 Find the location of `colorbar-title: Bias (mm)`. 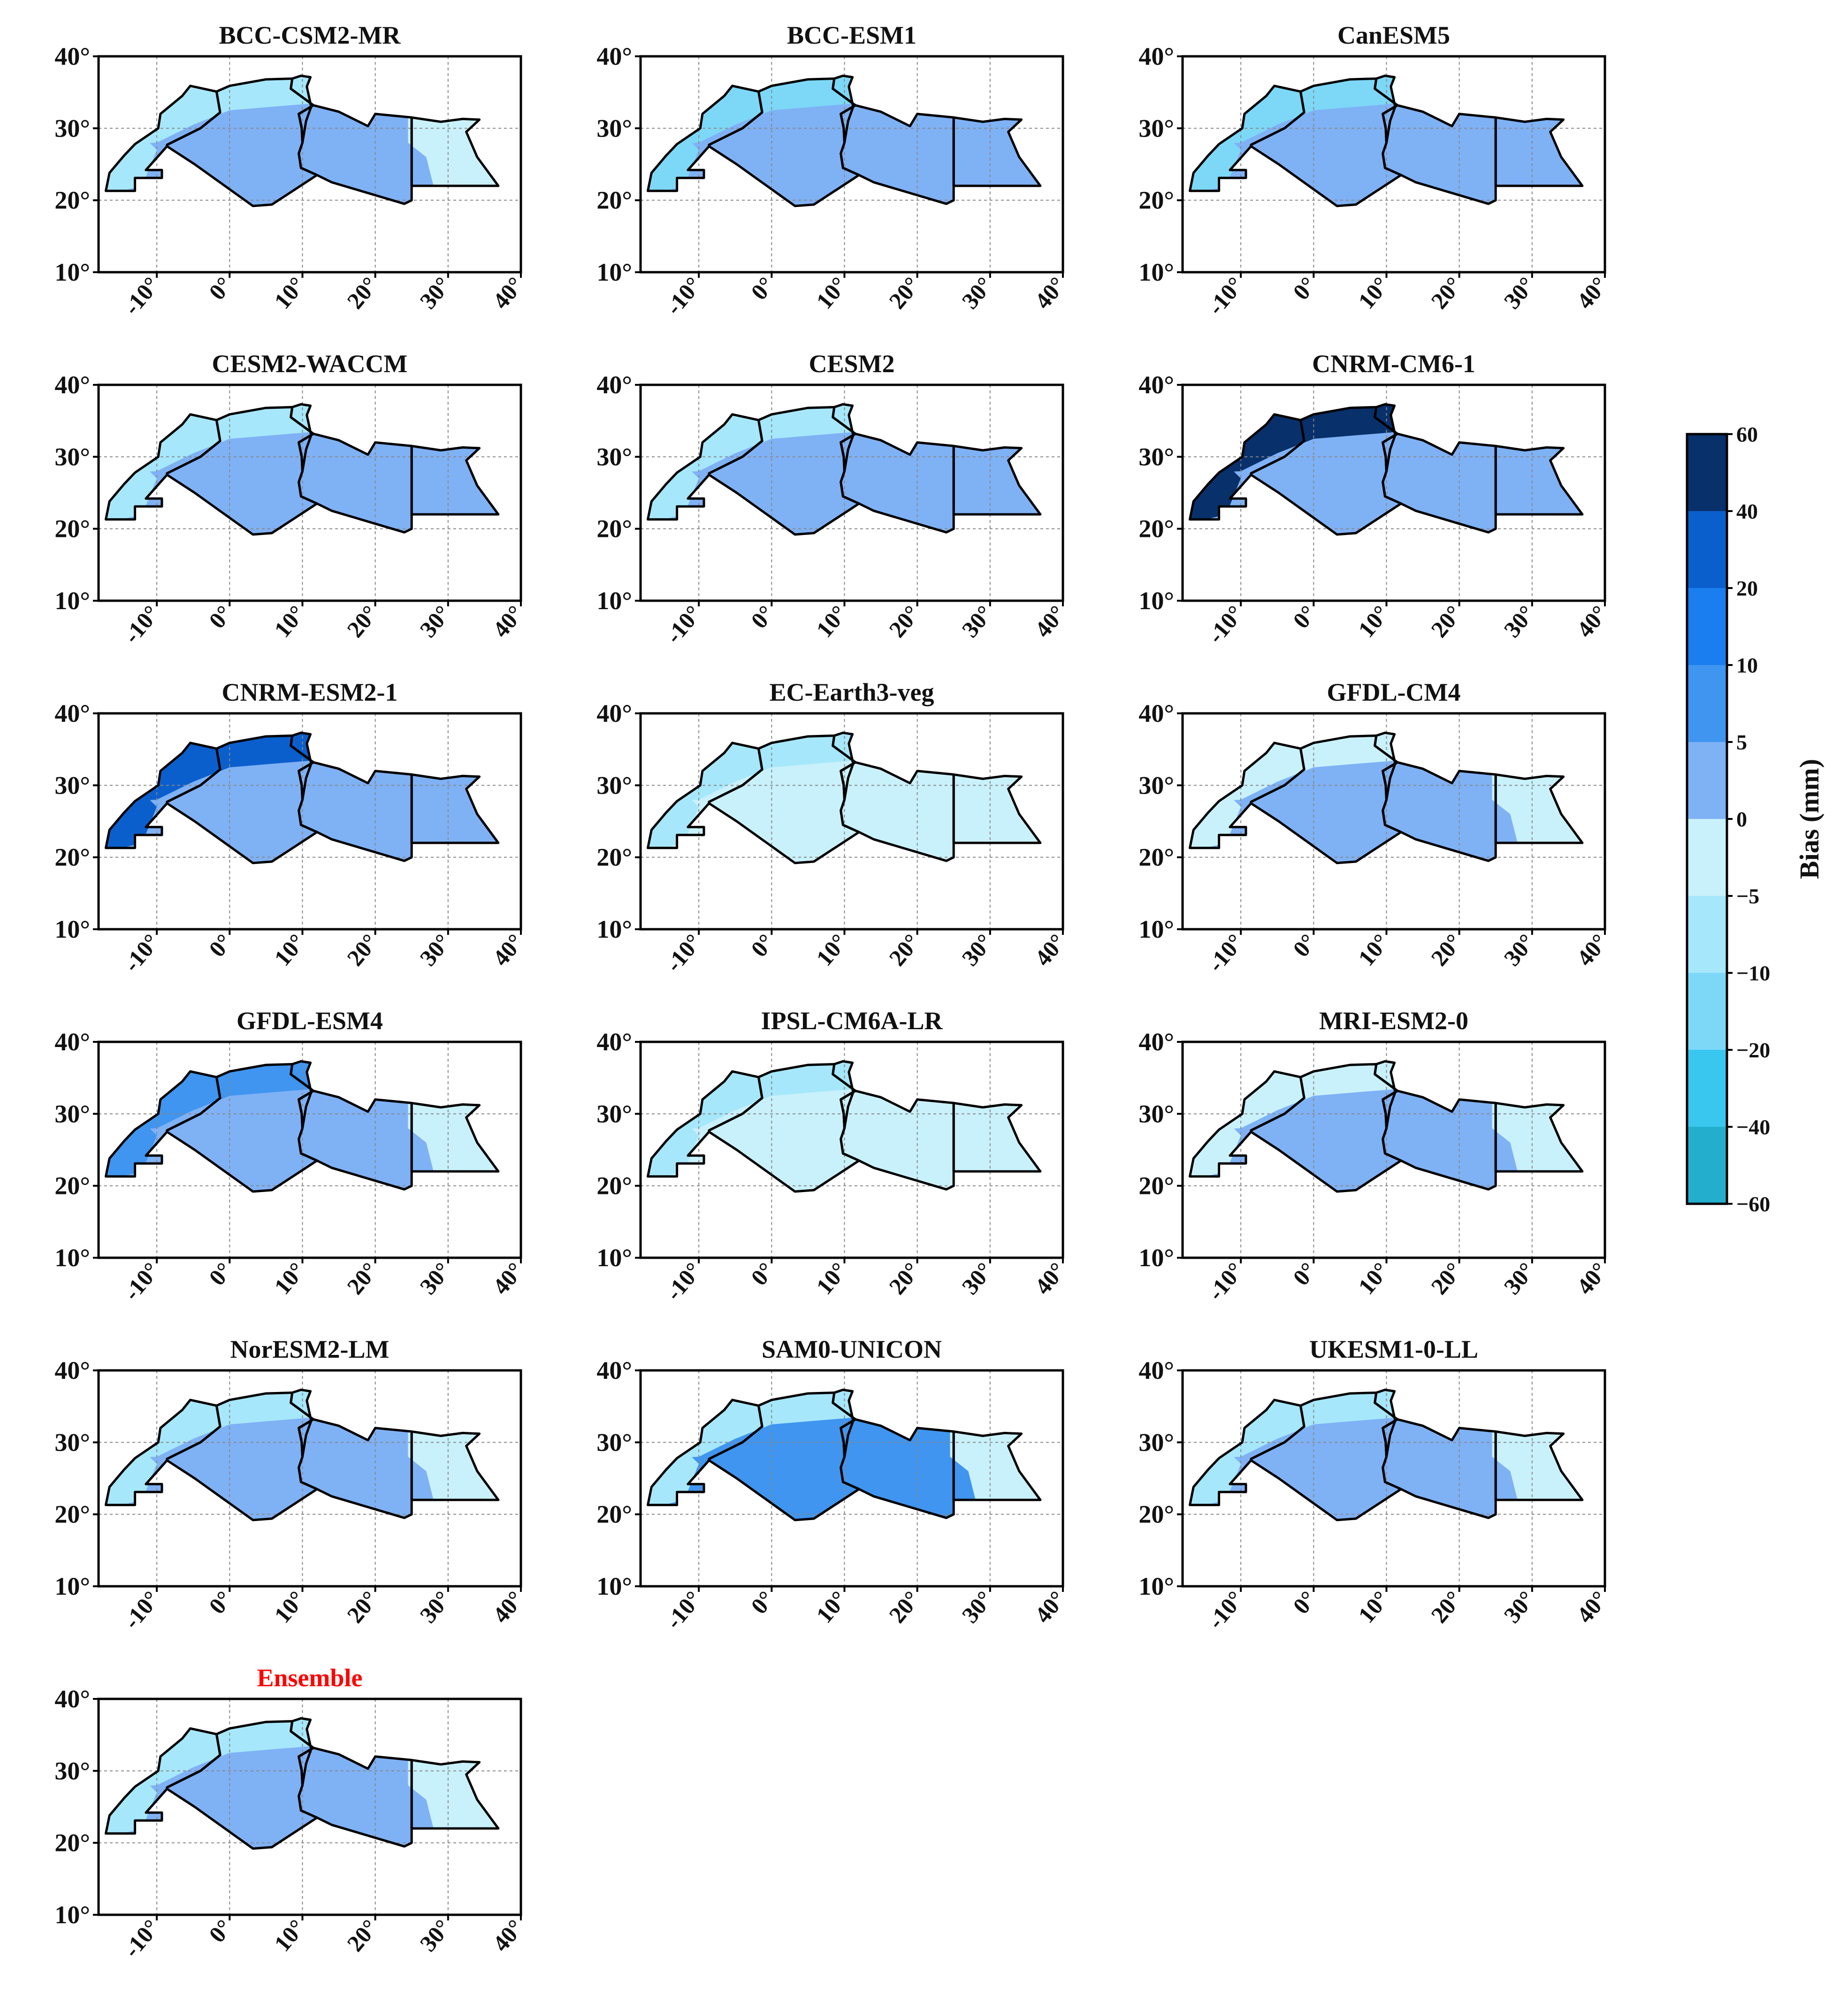

colorbar-title: Bias (mm) is located at coordinates (1809, 819).